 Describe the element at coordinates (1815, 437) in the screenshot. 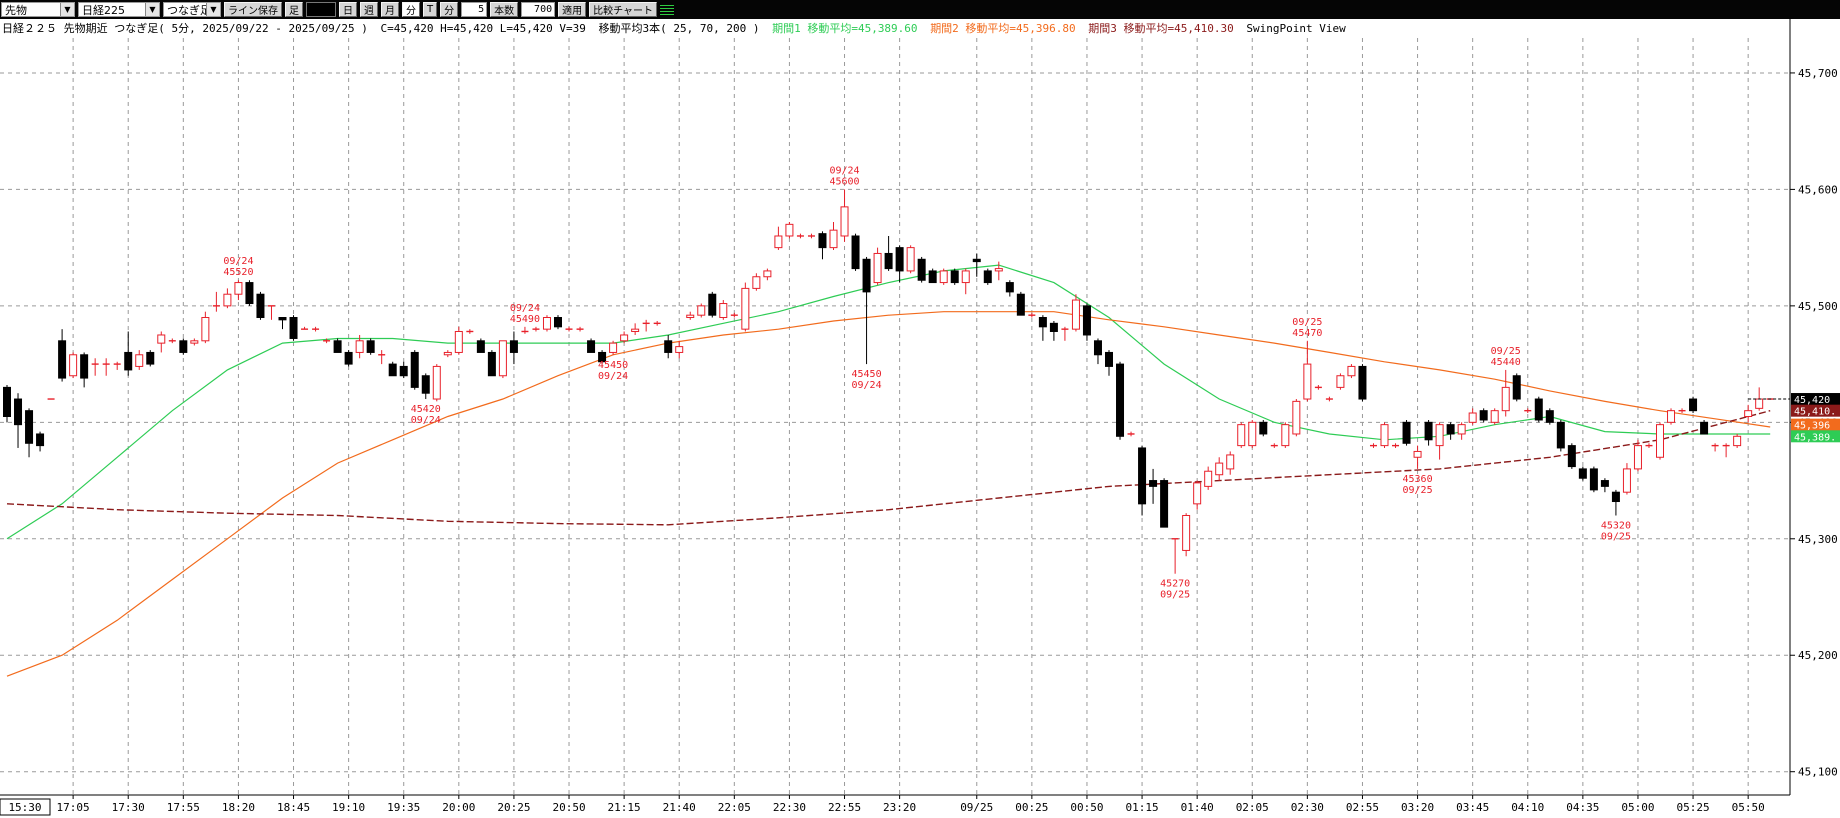

I see `price-tag-label: 45,389.` at that location.